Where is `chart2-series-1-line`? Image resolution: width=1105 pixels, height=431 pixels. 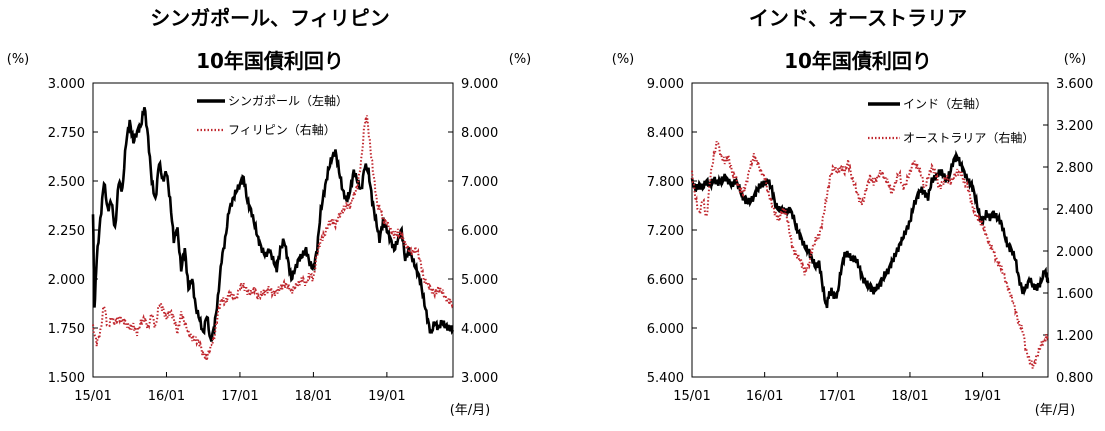 chart2-series-1-line is located at coordinates (870, 229).